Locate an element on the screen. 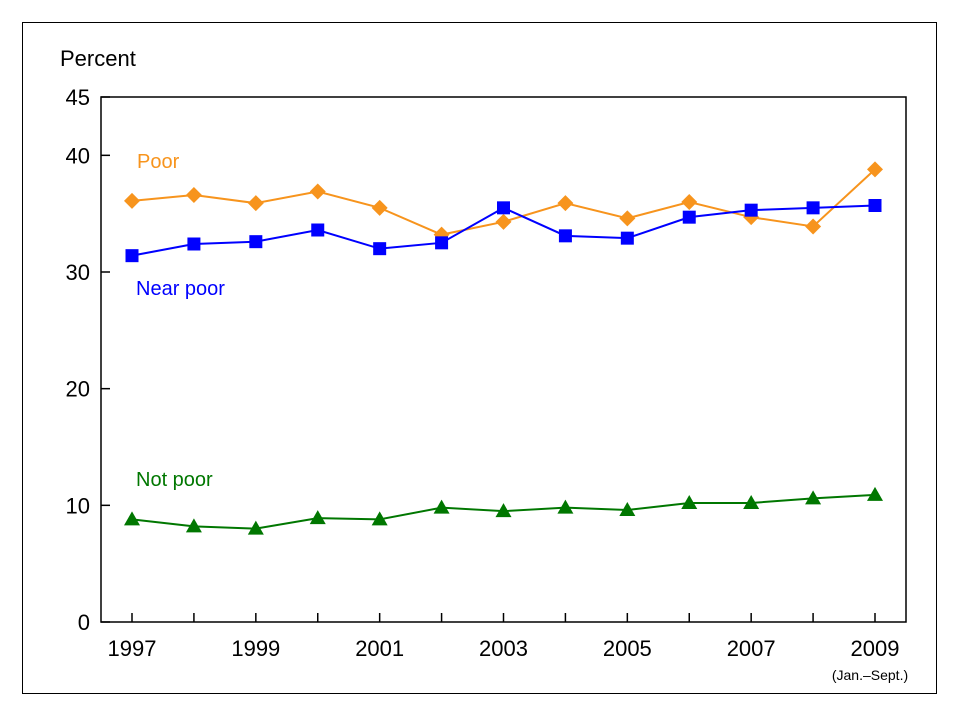 The width and height of the screenshot is (960, 720). series-label-poor: Poor is located at coordinates (158, 162).